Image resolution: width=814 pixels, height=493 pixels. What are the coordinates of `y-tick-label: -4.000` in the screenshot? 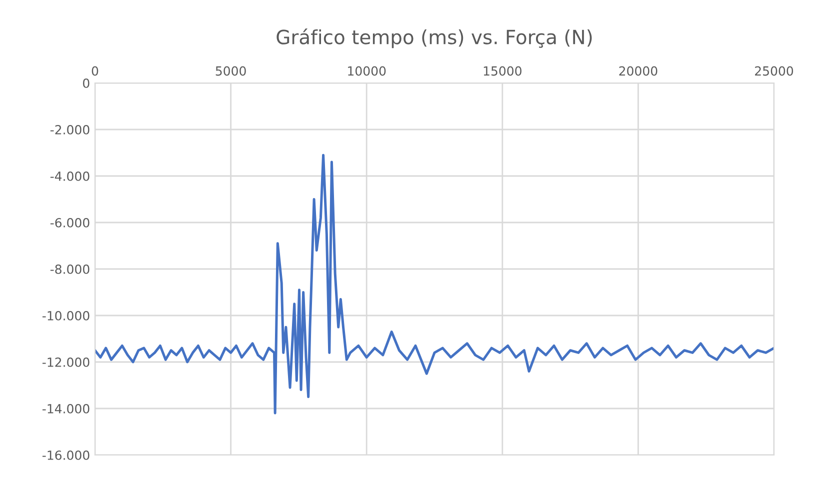 It's located at (70, 176).